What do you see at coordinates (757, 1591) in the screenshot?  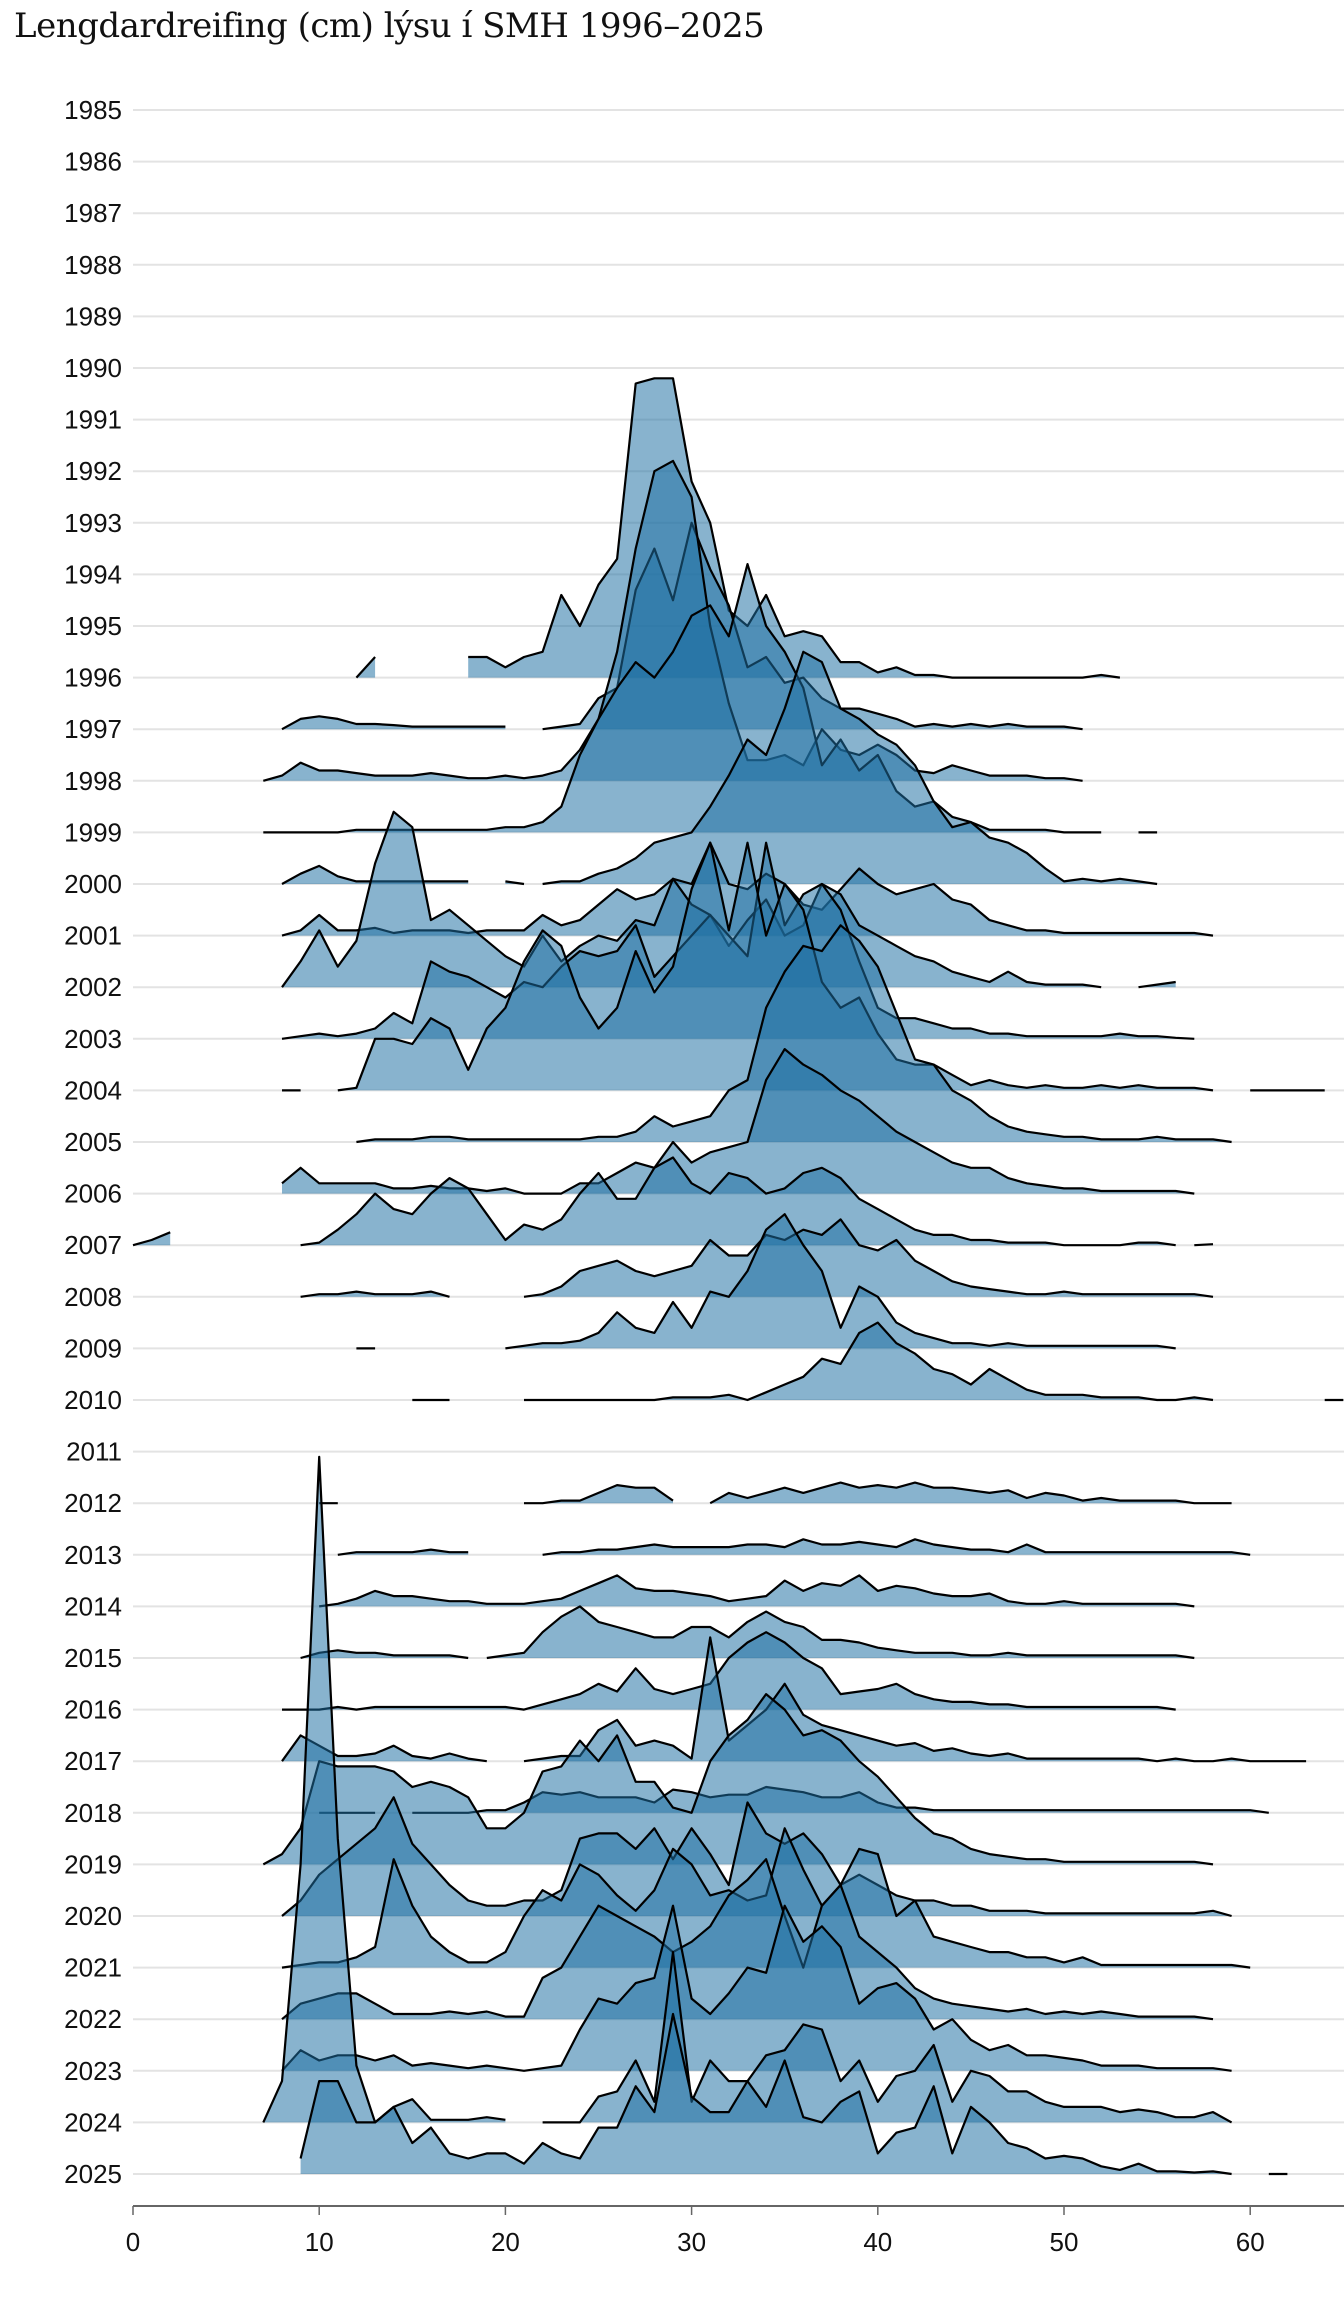 I see `ridge-area-2014` at bounding box center [757, 1591].